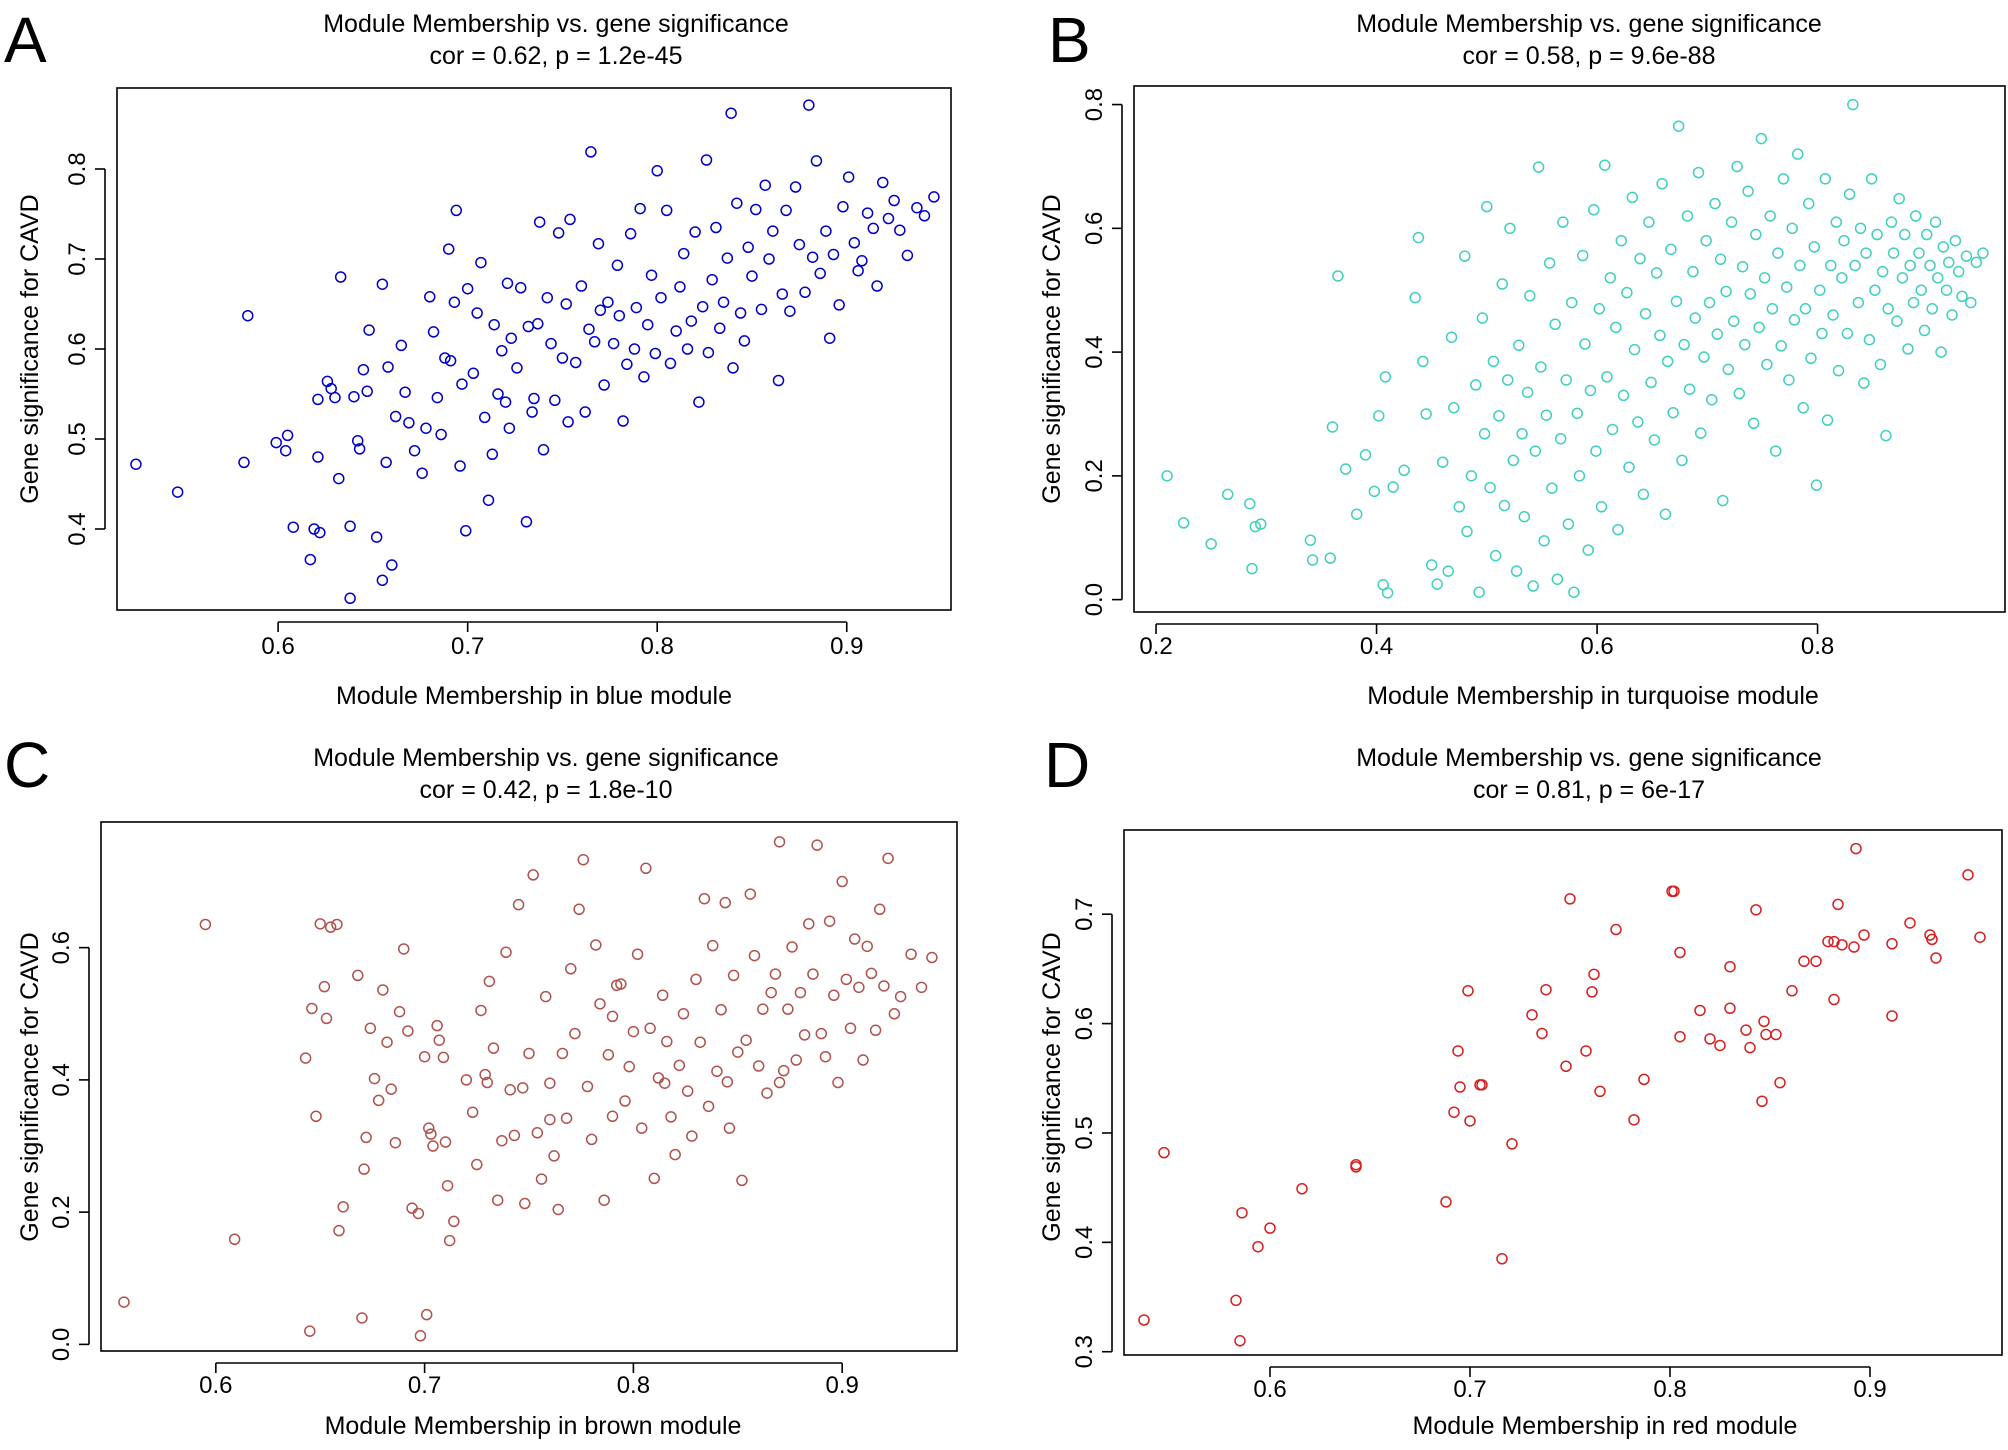 This screenshot has height=1450, width=2008. What do you see at coordinates (535, 352) in the screenshot?
I see `points-a` at bounding box center [535, 352].